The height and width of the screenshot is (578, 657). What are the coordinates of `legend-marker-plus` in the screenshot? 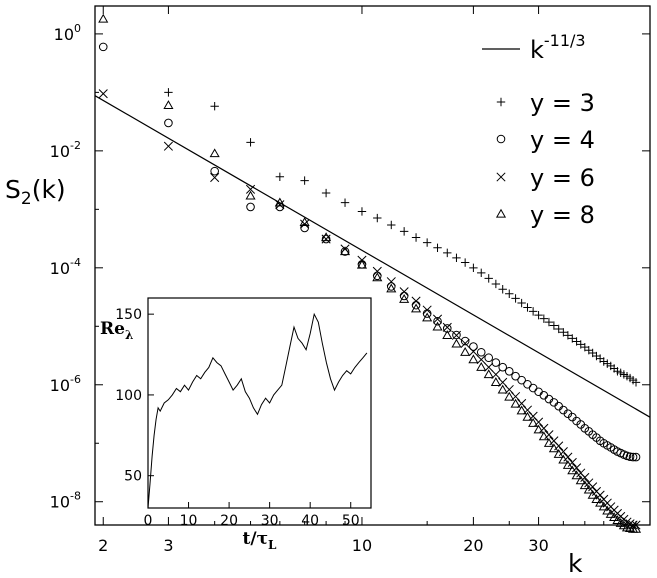 It's located at (501, 102).